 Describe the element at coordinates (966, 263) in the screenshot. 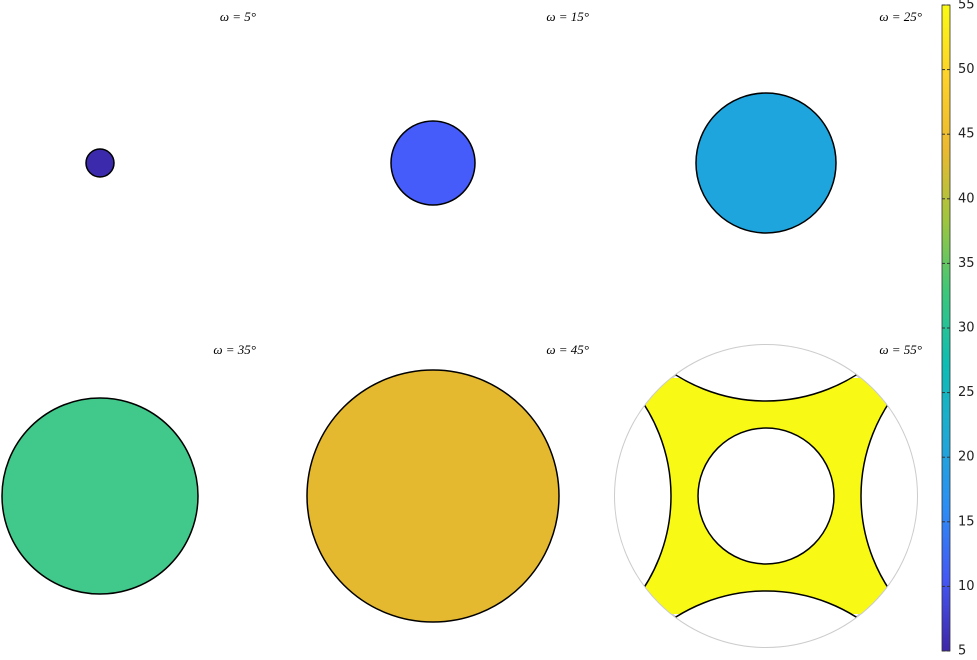

I see `colorbar-tick-label: 35` at that location.